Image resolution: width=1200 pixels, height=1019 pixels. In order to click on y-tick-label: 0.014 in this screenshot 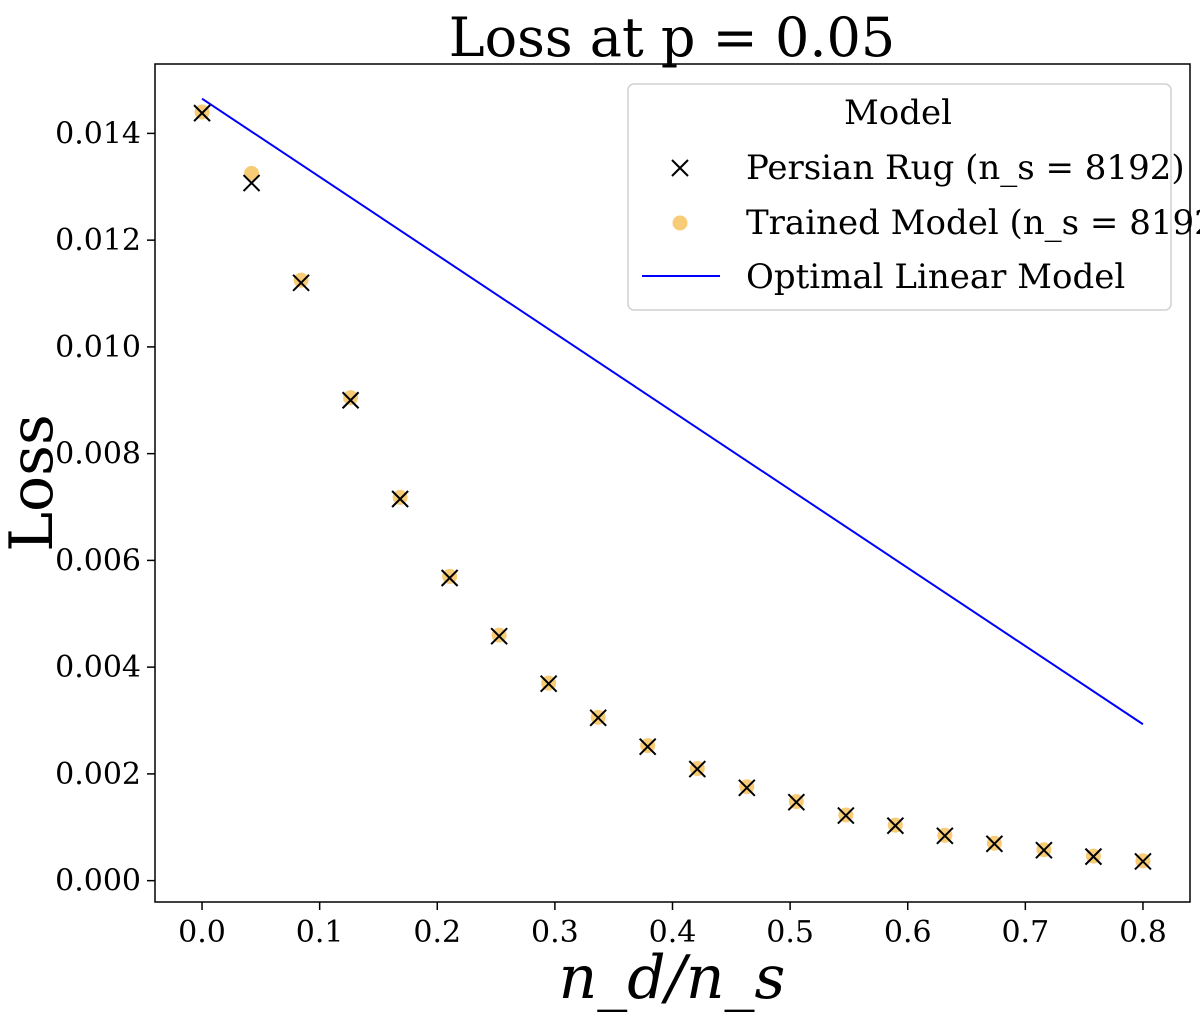, I will do `click(98, 133)`.